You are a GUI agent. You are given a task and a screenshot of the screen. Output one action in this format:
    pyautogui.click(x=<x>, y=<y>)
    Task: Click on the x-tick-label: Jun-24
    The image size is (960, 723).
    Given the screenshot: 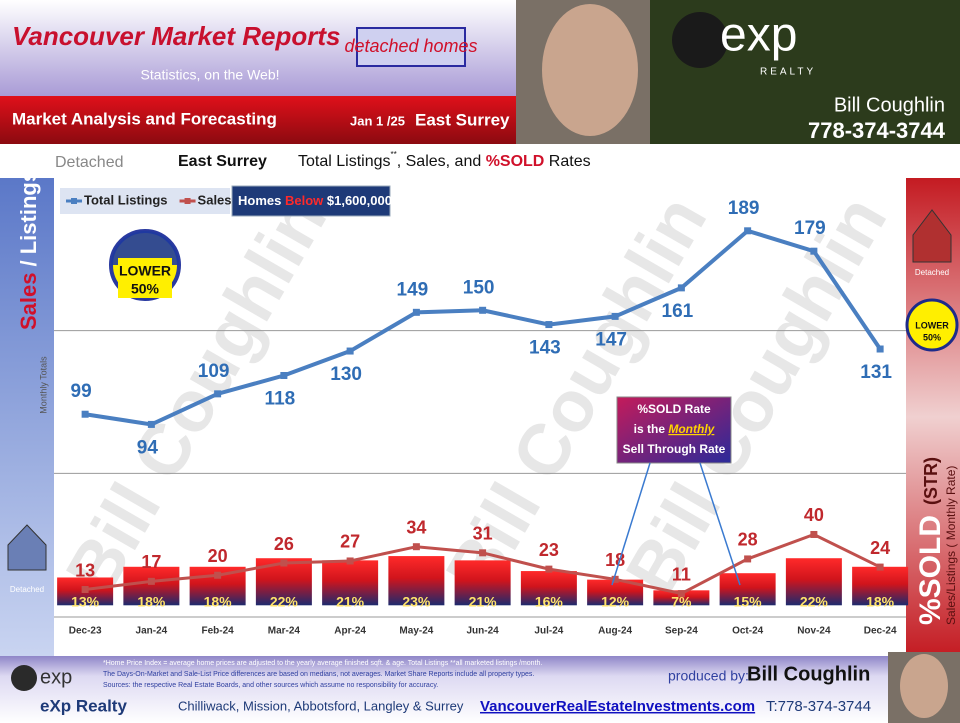 What is the action you would take?
    pyautogui.click(x=483, y=631)
    